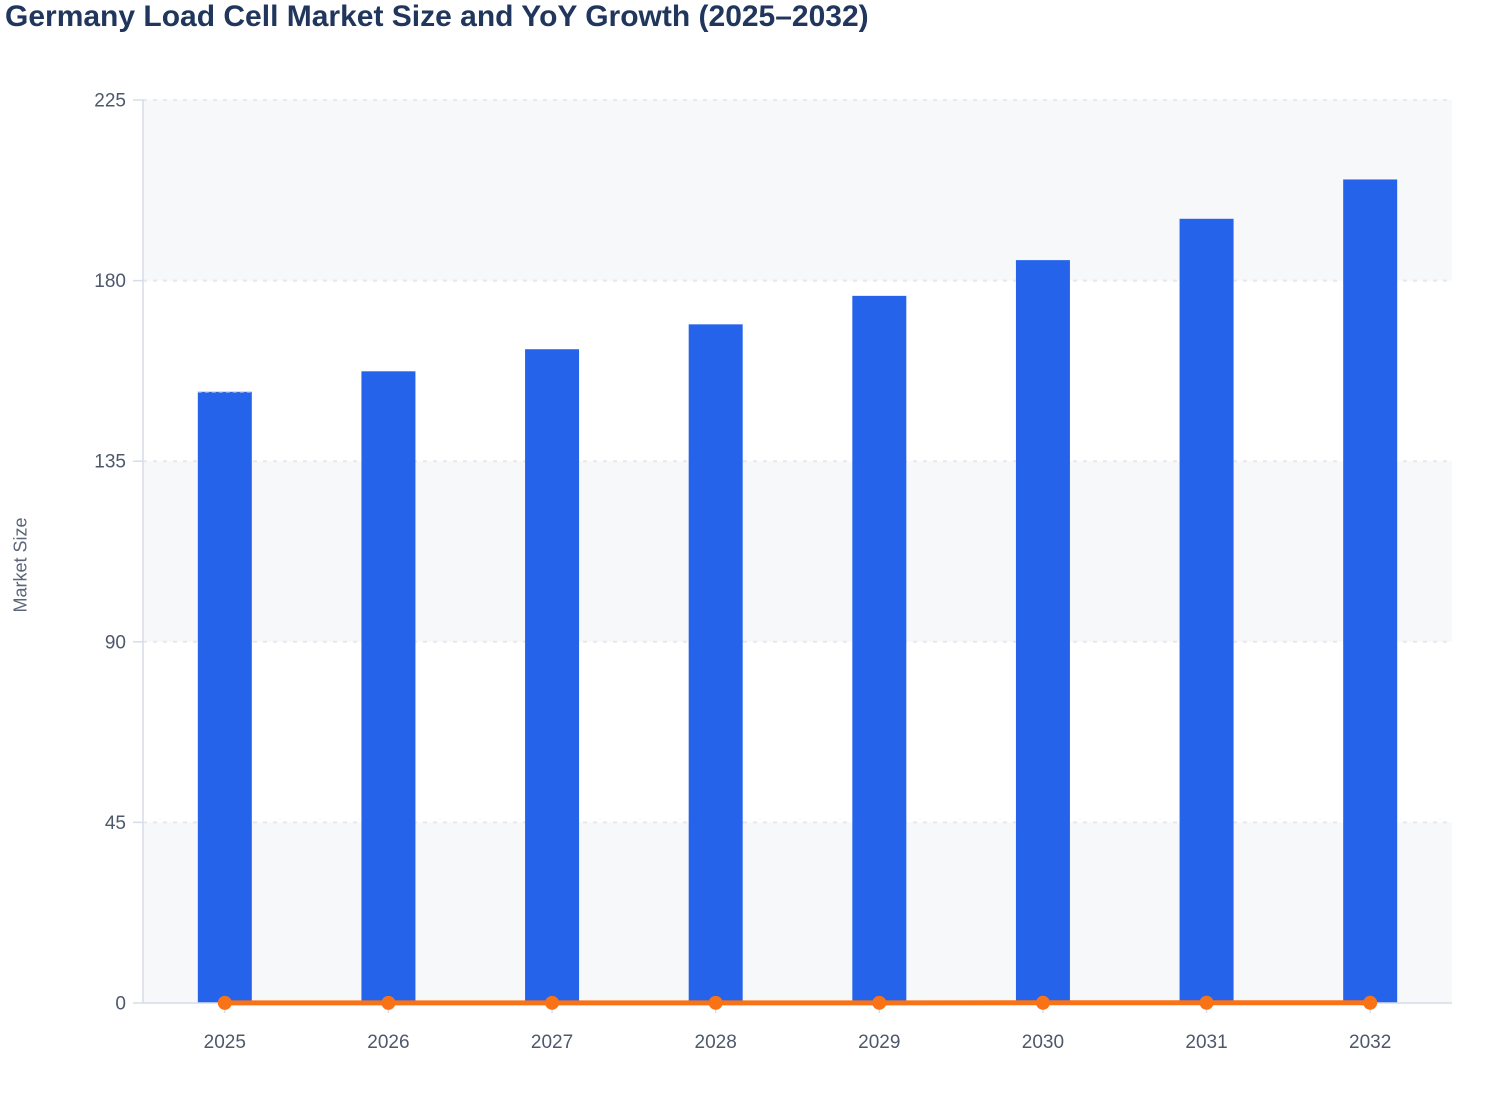 Image resolution: width=1508 pixels, height=1120 pixels. I want to click on x-tick-label: 2025, so click(225, 1042).